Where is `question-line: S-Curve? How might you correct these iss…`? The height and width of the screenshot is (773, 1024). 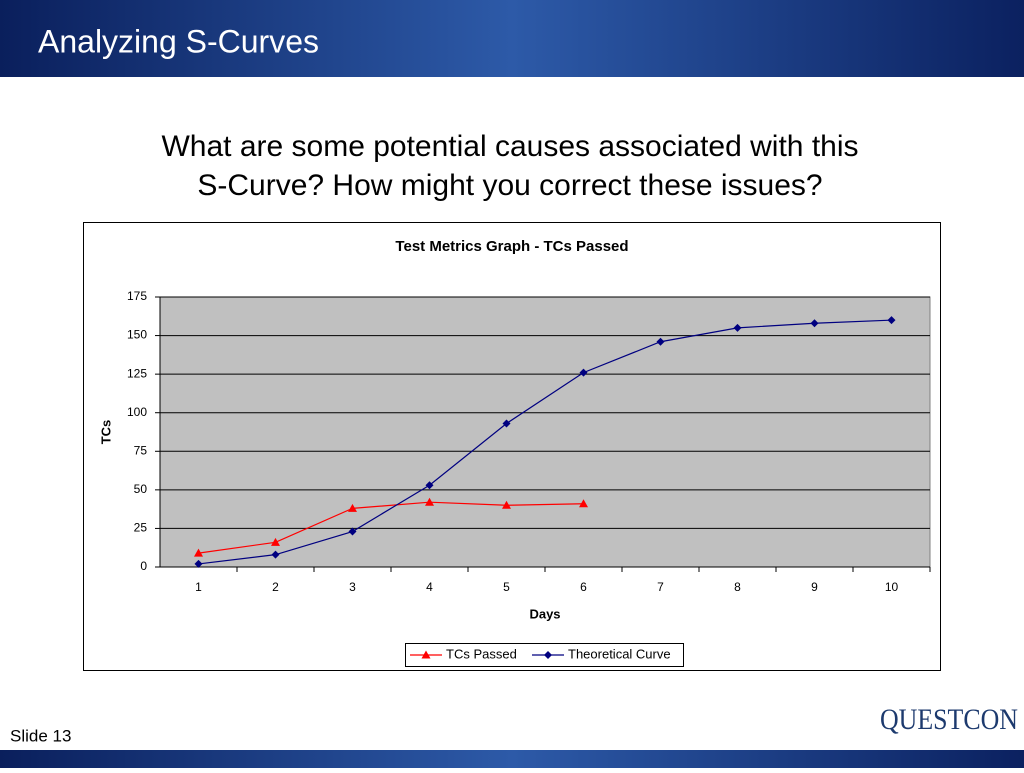 question-line: S-Curve? How might you correct these iss… is located at coordinates (509, 185).